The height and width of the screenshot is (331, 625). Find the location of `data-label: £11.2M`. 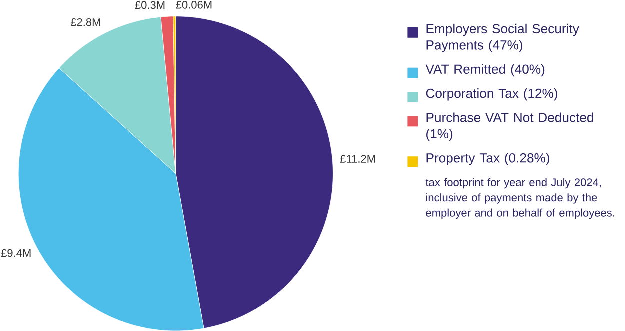

data-label: £11.2M is located at coordinates (358, 159).